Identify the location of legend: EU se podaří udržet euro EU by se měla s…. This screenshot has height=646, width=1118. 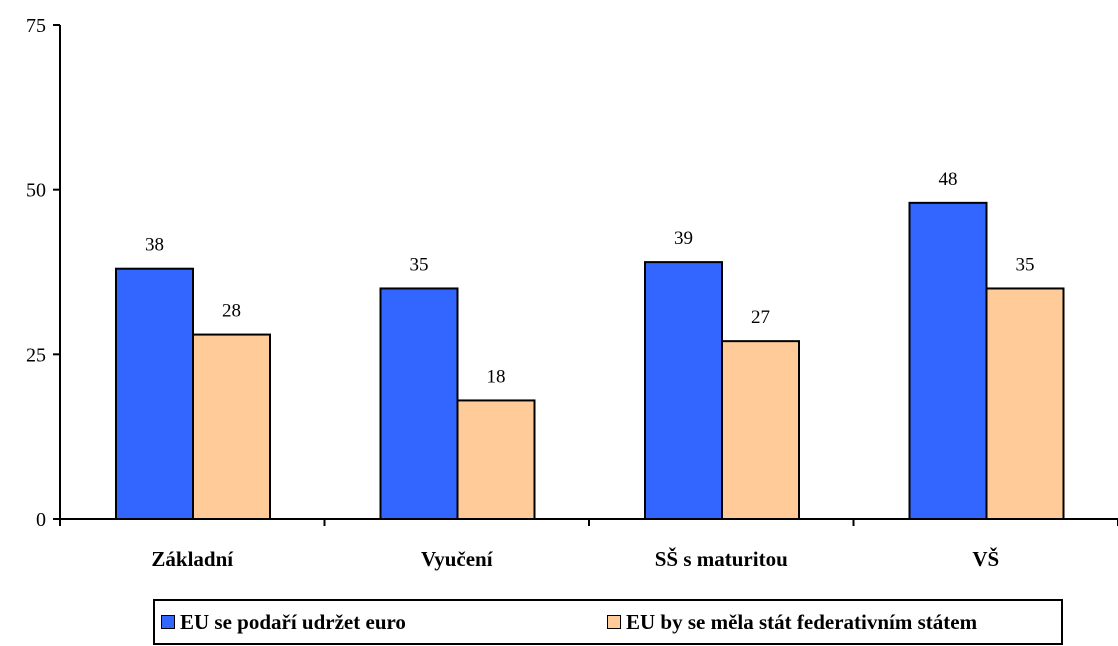
(608, 622).